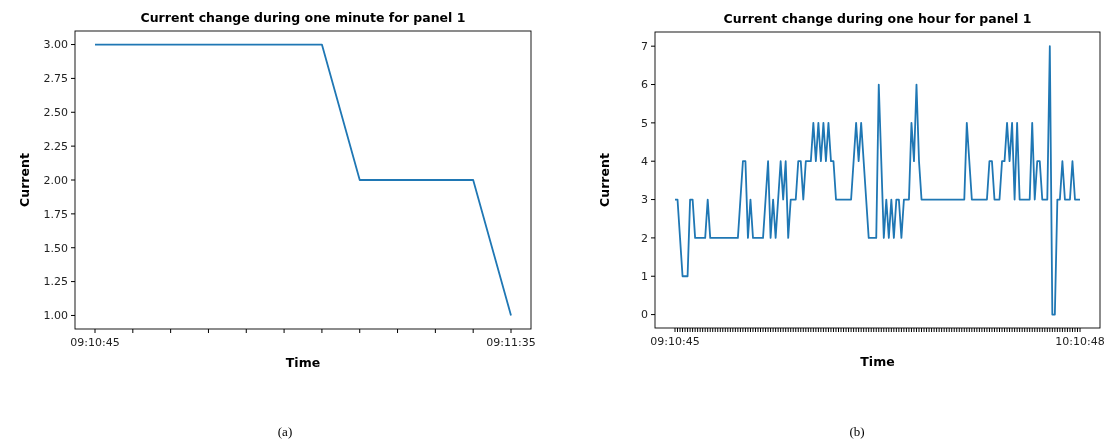  Describe the element at coordinates (644, 238) in the screenshot. I see `y-tick-label: 2` at that location.